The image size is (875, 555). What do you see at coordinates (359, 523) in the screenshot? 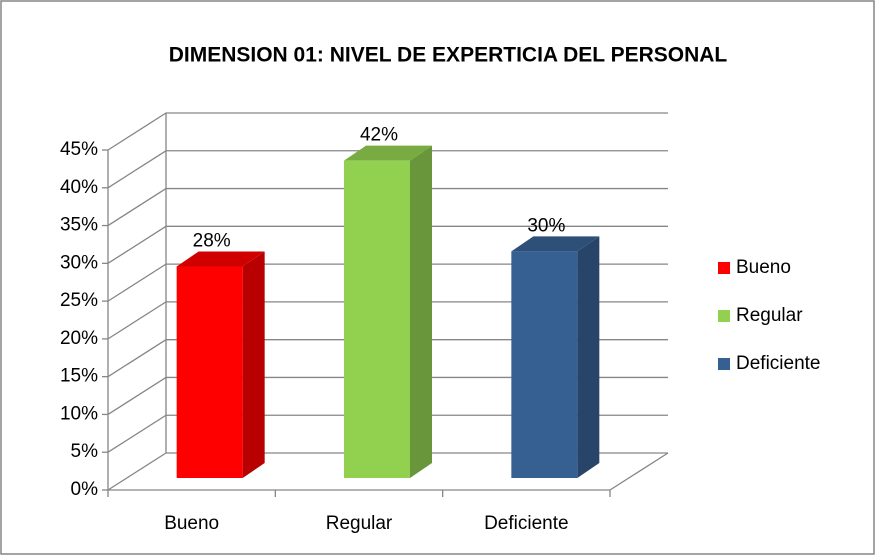
I see `x-tick-label: Regular` at bounding box center [359, 523].